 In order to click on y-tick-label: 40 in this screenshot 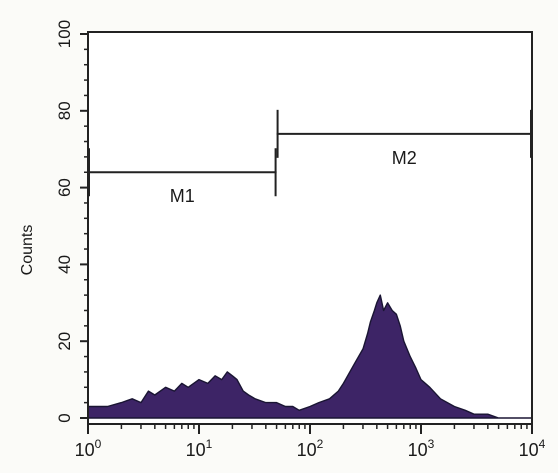, I will do `click(64, 264)`.